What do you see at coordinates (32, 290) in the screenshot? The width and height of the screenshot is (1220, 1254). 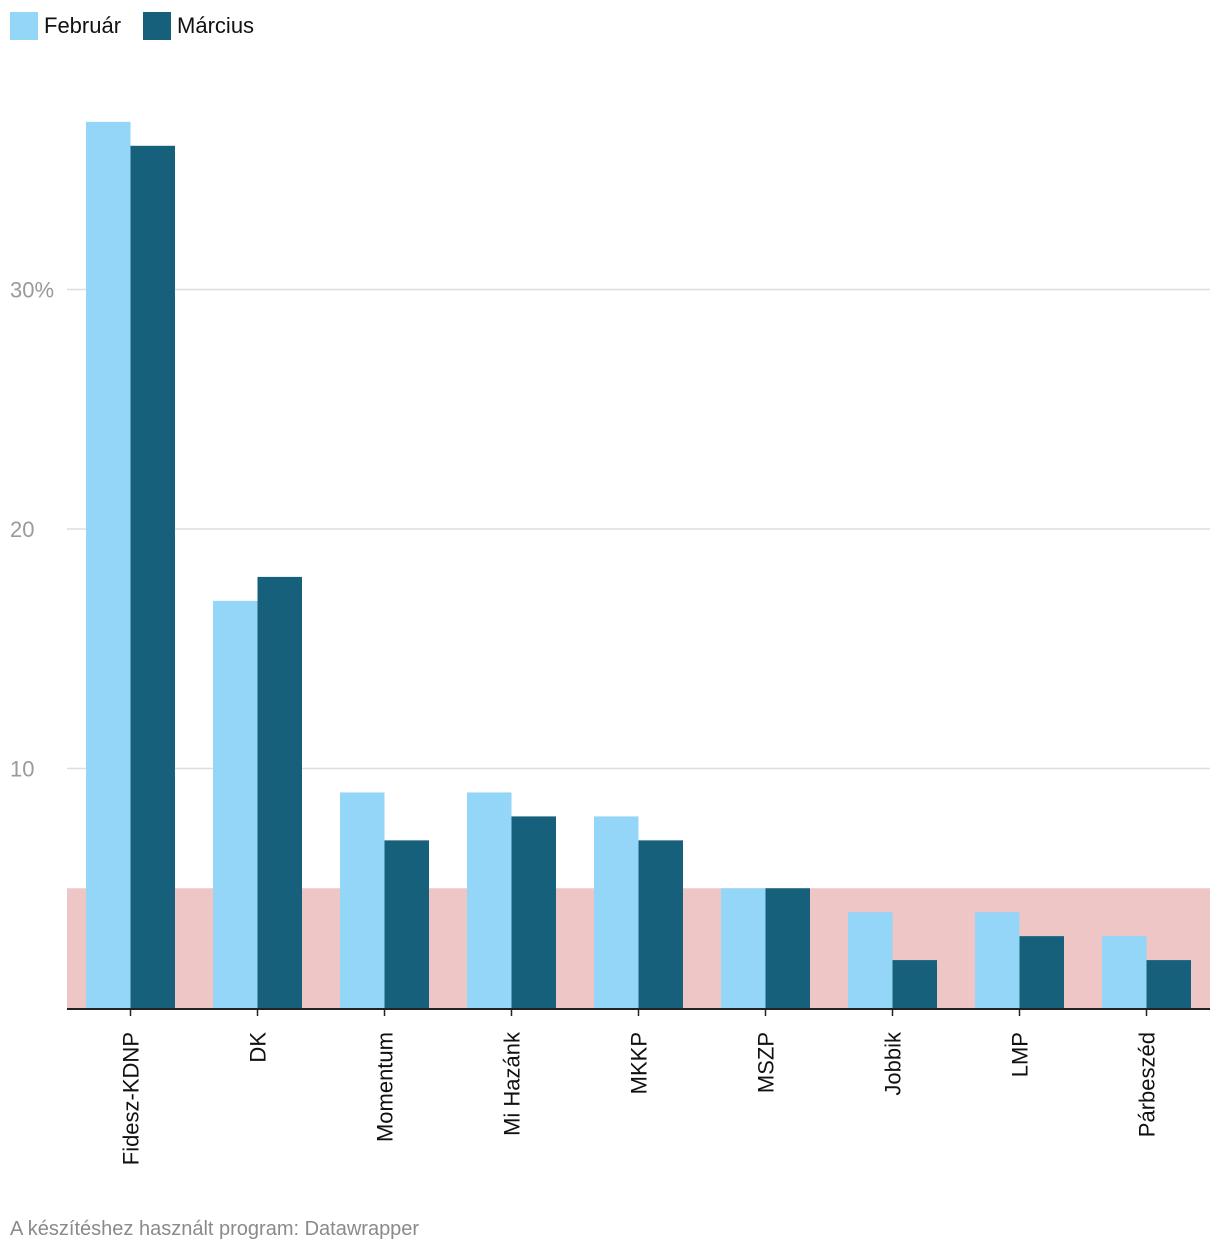 I see `y-tick-label: 30%` at bounding box center [32, 290].